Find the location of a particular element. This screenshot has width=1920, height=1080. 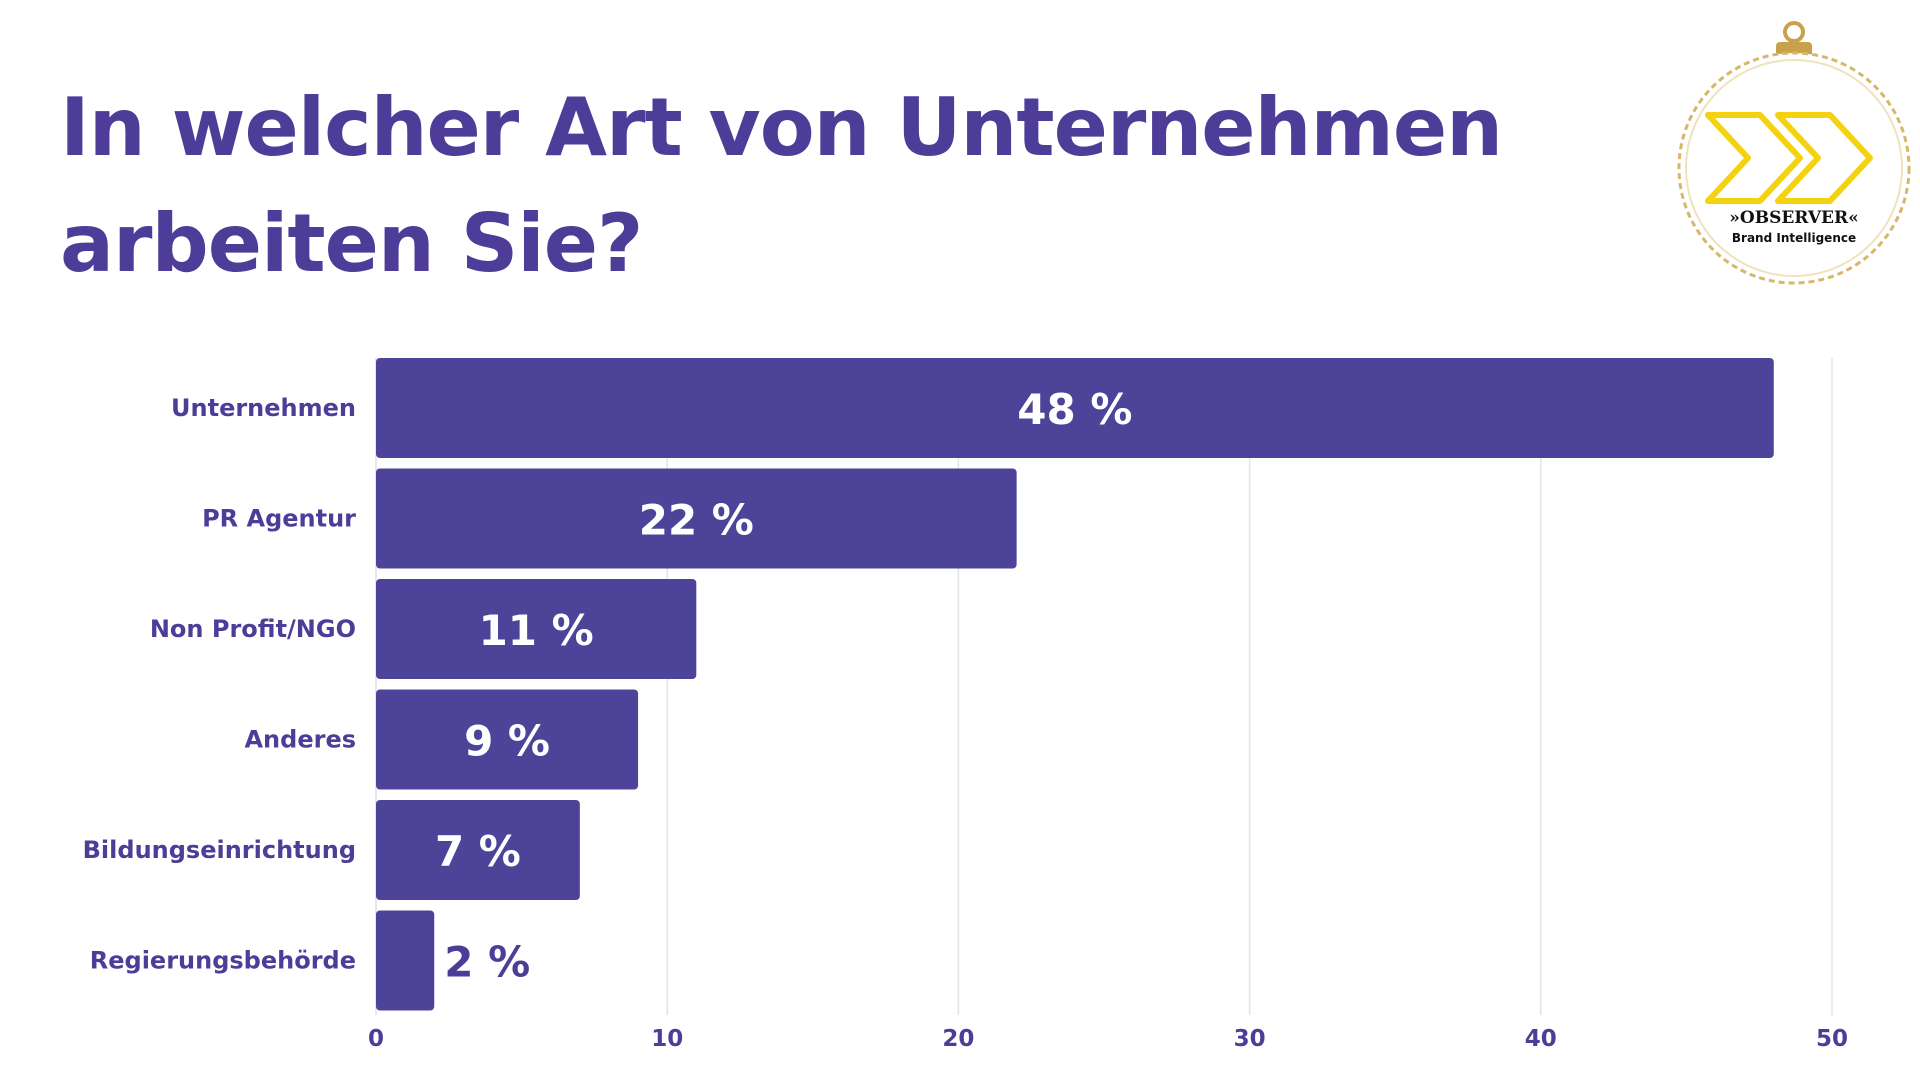

data-label: 2 % is located at coordinates (487, 962).